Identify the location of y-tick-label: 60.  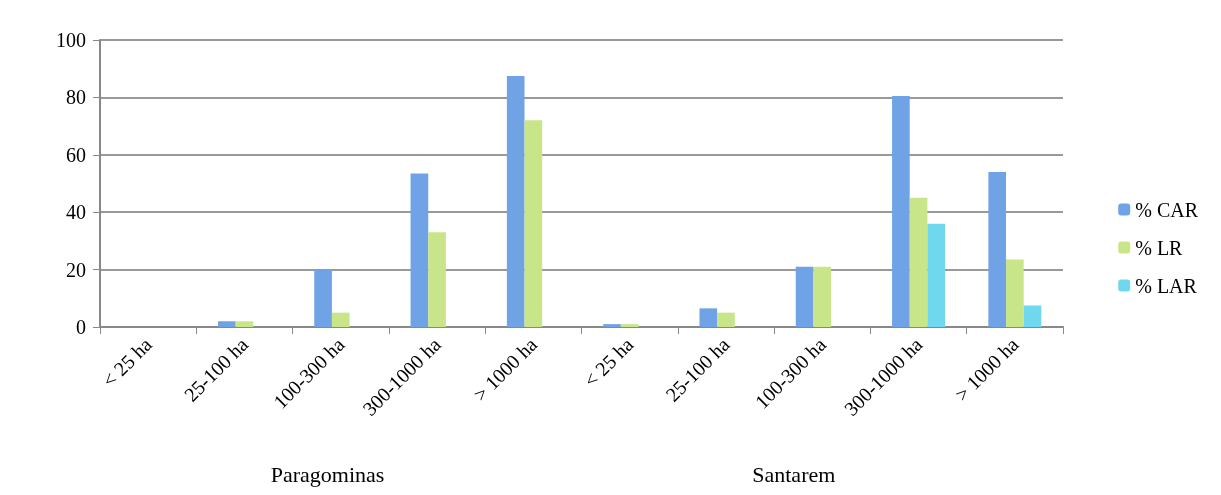
(76, 154).